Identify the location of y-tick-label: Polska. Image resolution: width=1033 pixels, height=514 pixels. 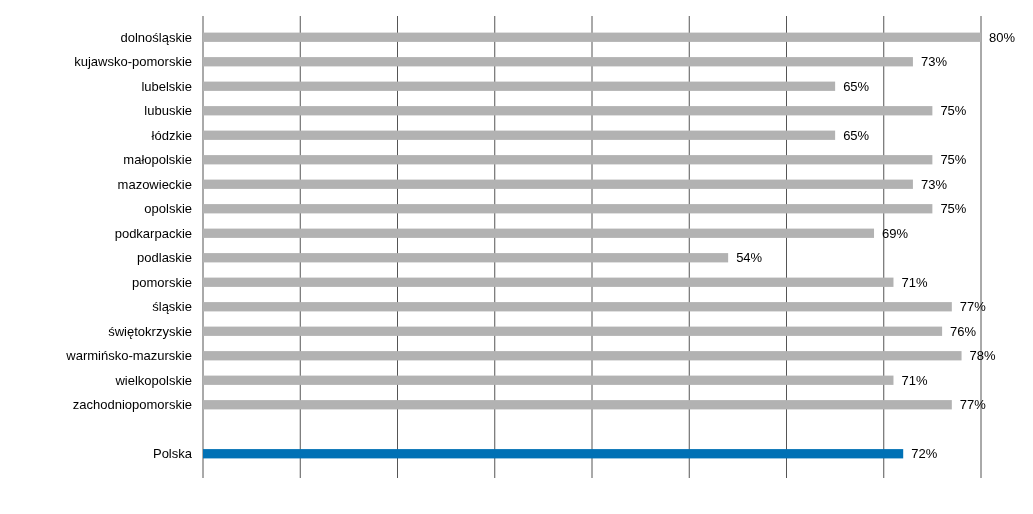
(172, 454).